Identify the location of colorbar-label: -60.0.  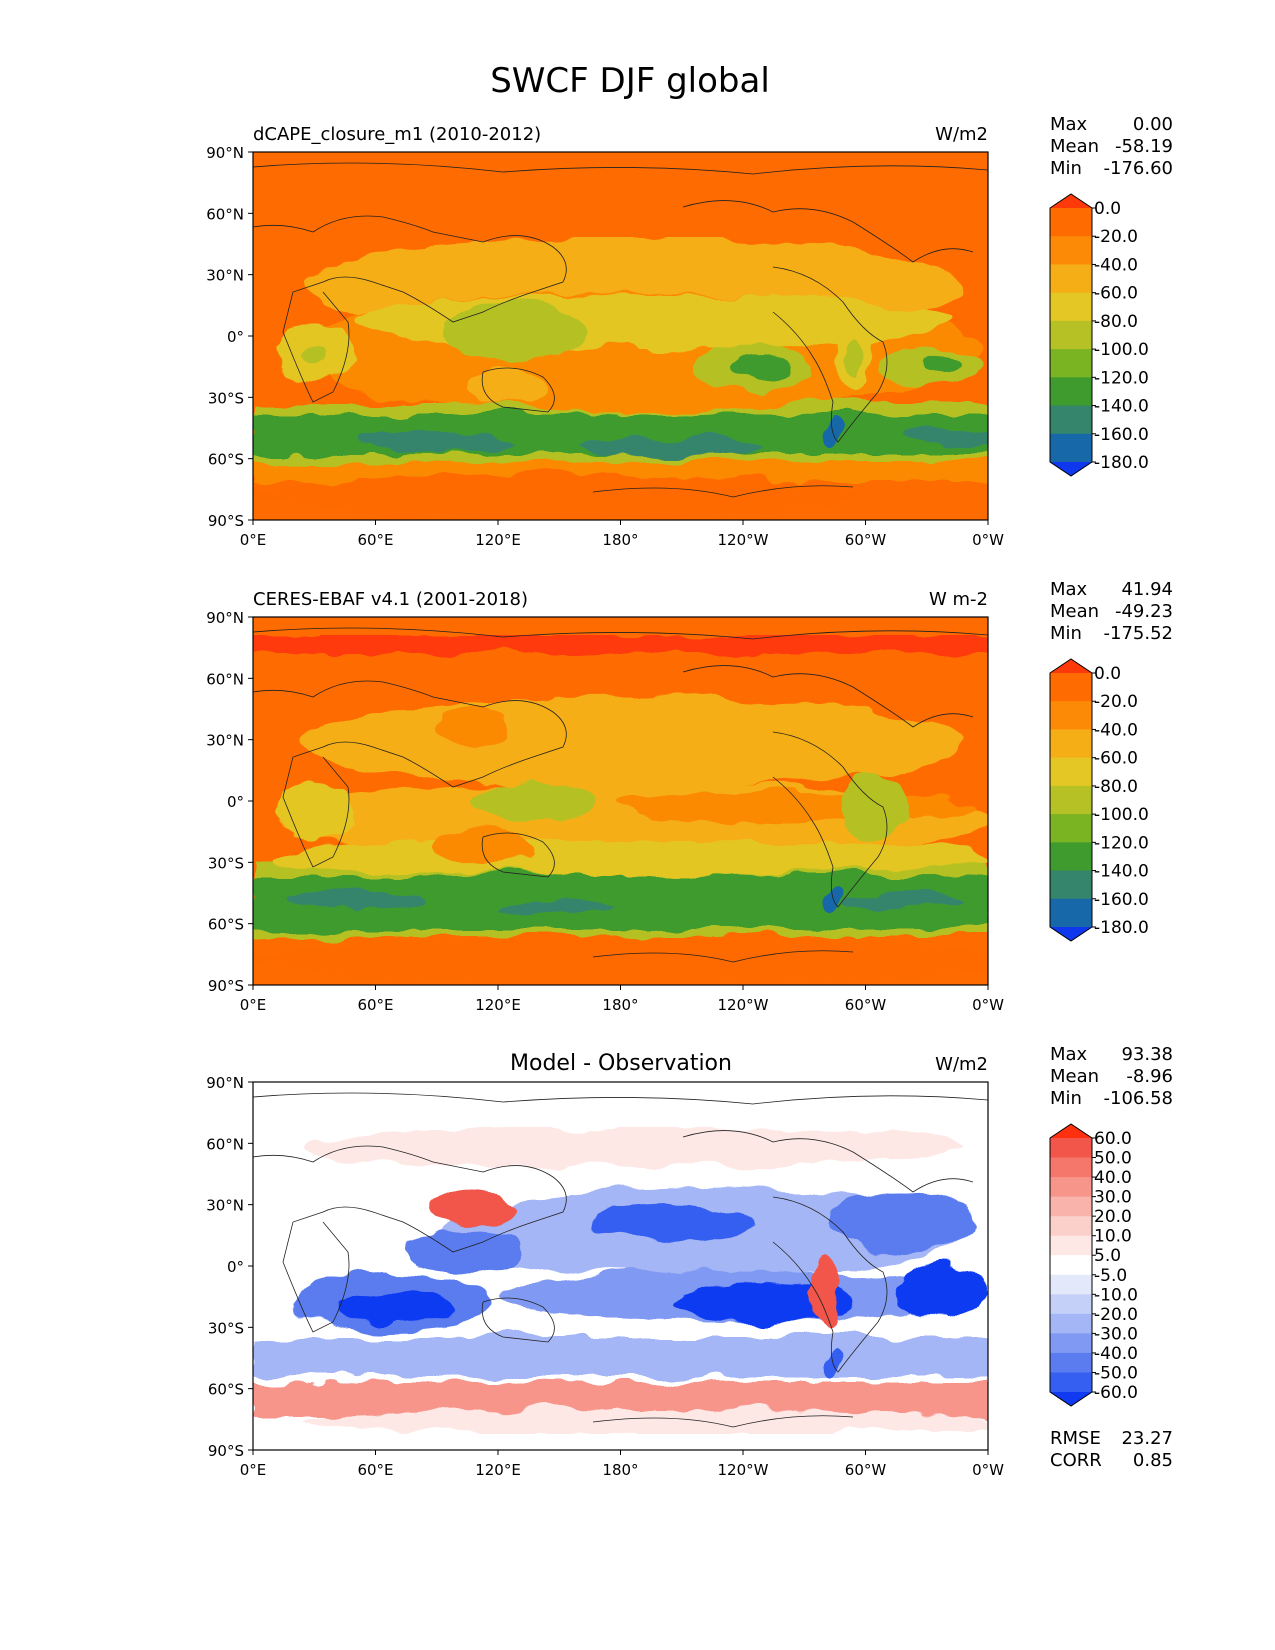
(1116, 1393).